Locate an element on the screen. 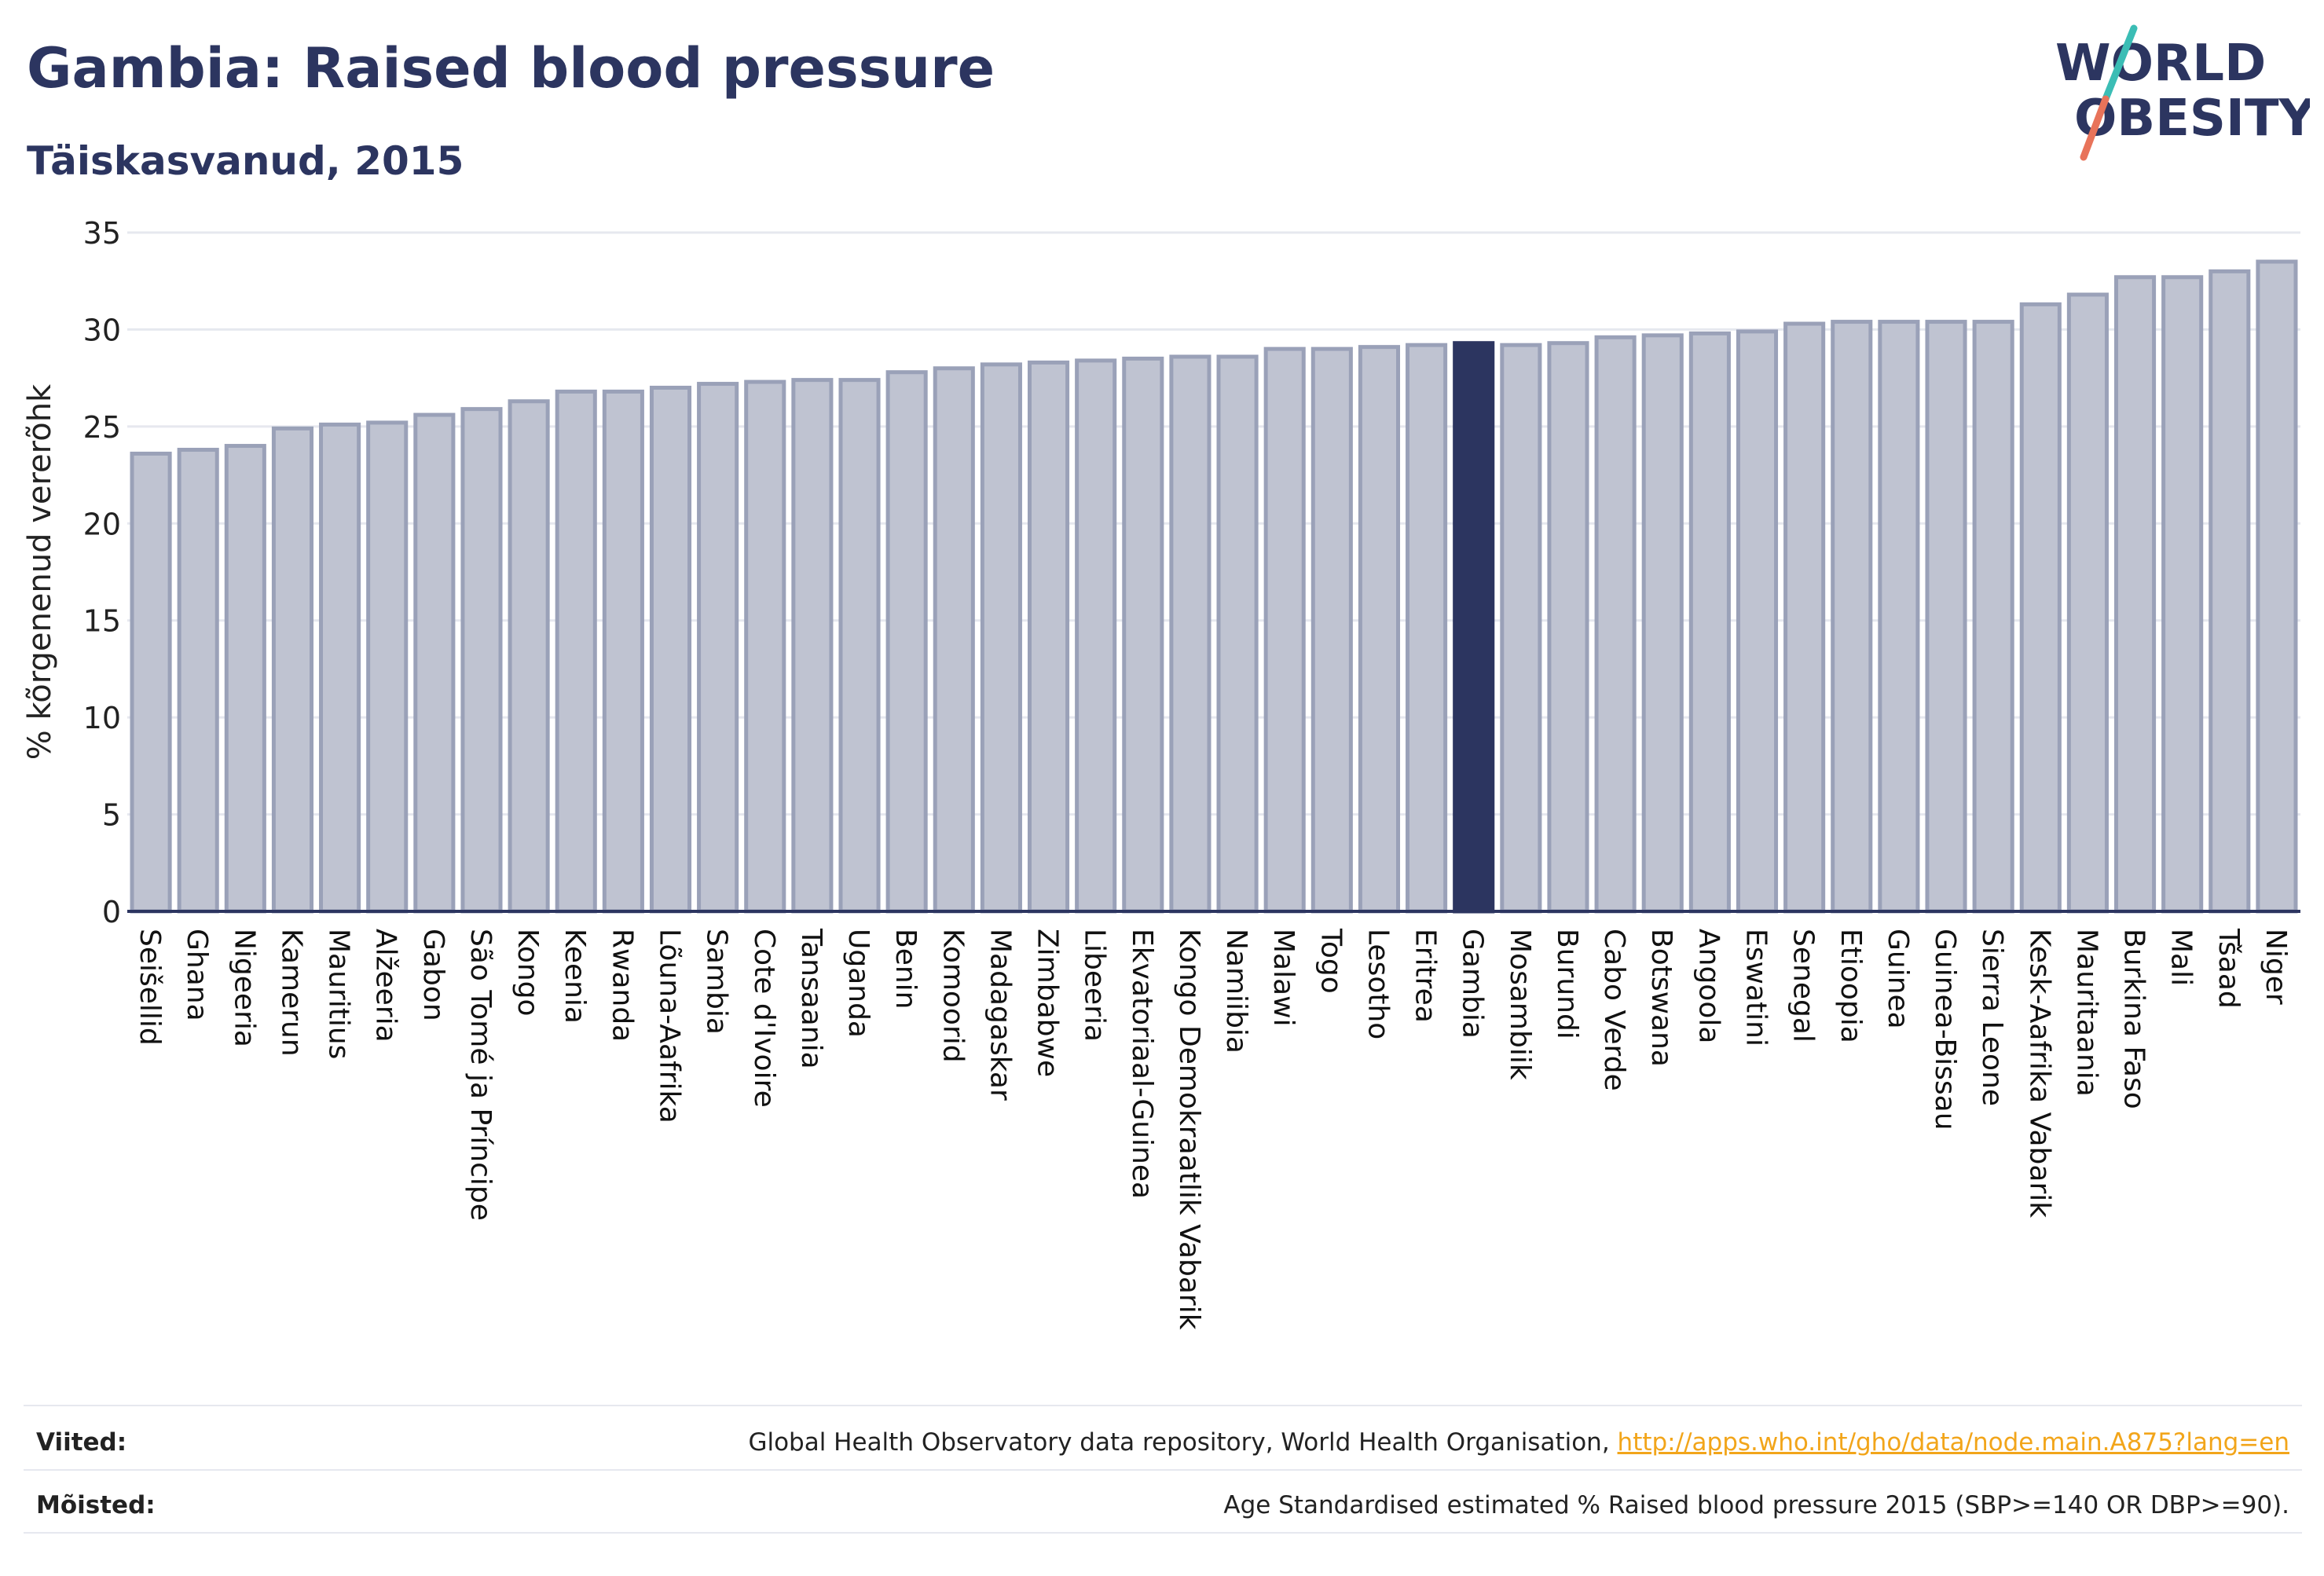 The image size is (2324, 1576). x-tick-label: Gambia is located at coordinates (1473, 984).